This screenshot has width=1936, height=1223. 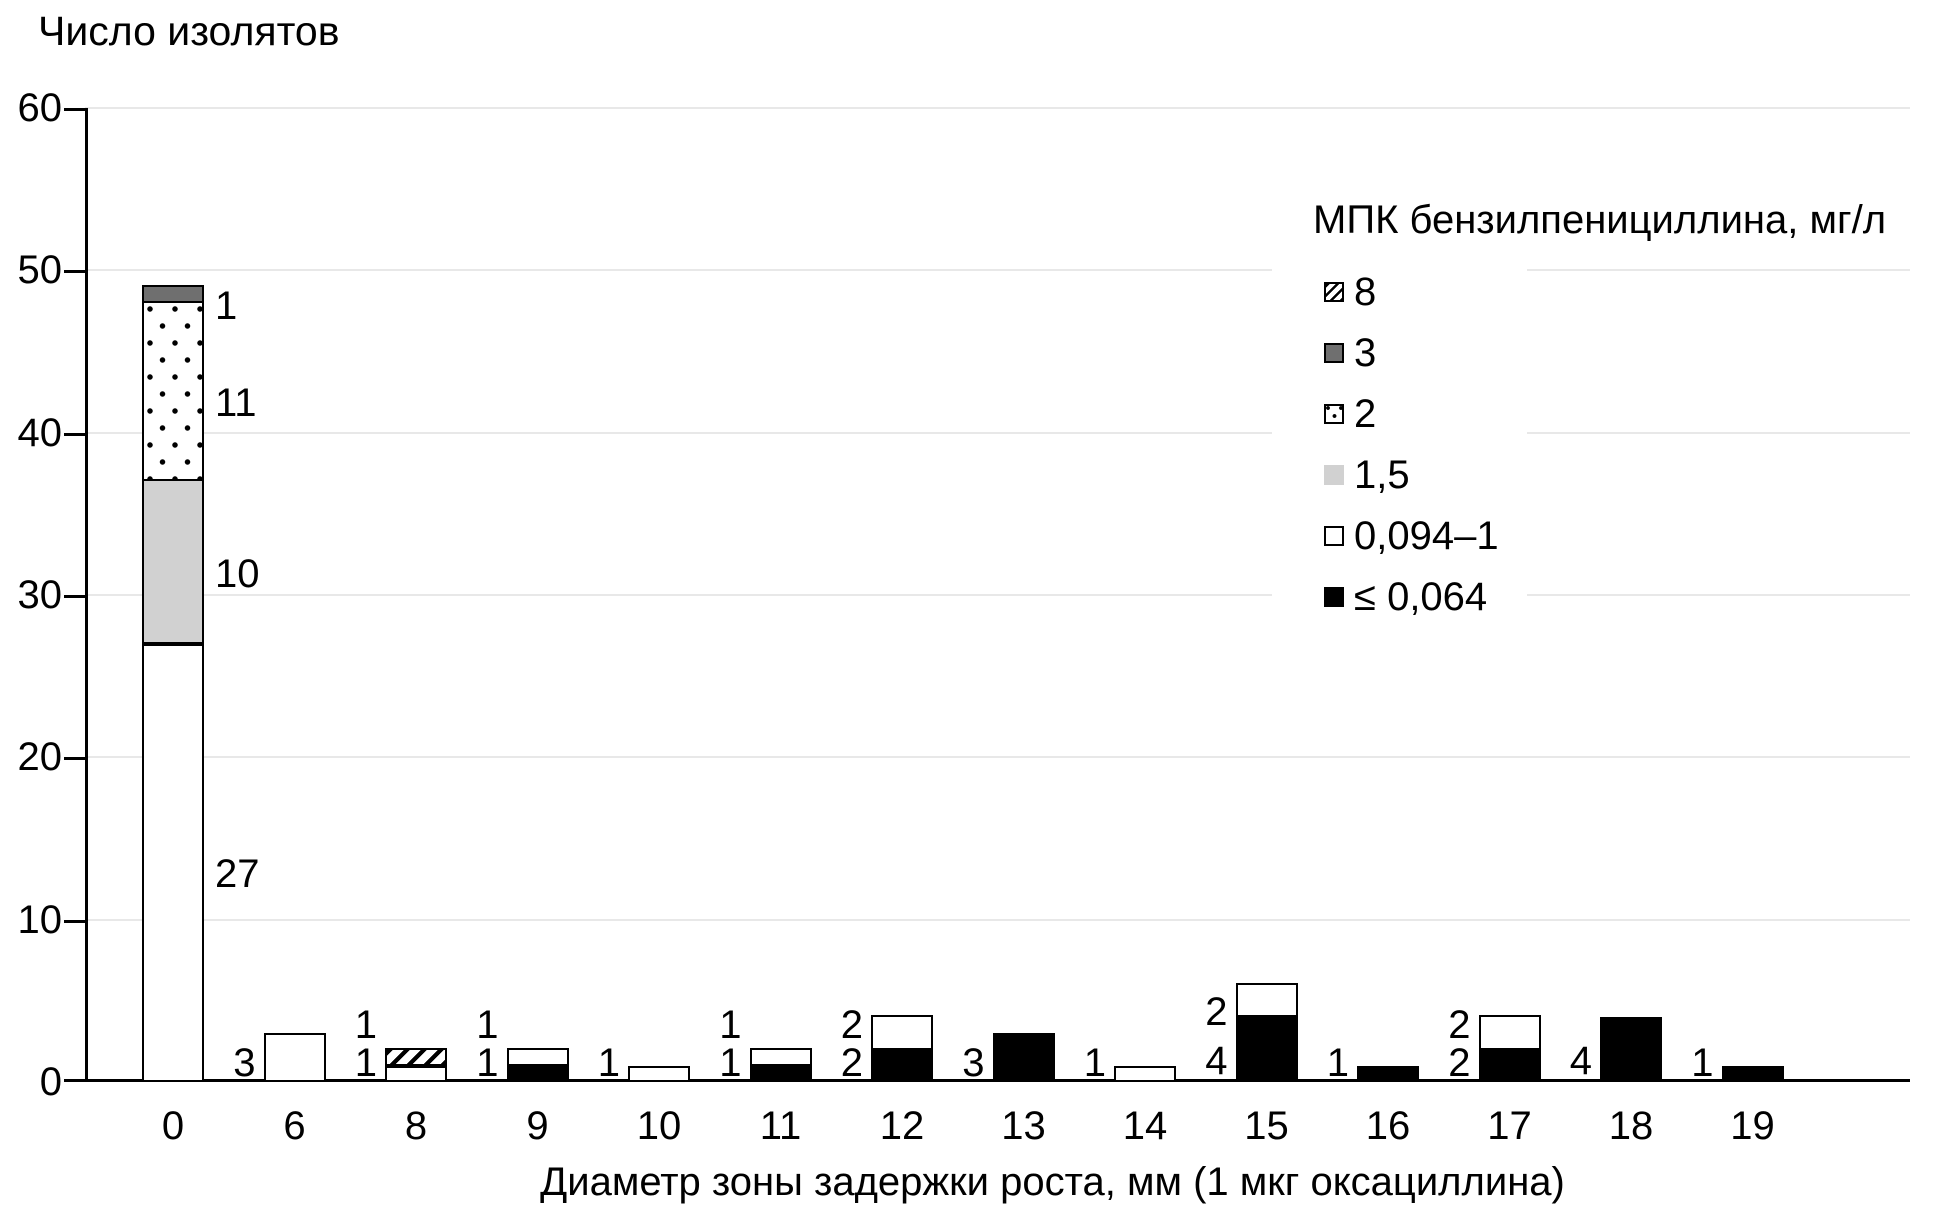 What do you see at coordinates (1023, 1057) in the screenshot?
I see `bar-segment-13-mic-black` at bounding box center [1023, 1057].